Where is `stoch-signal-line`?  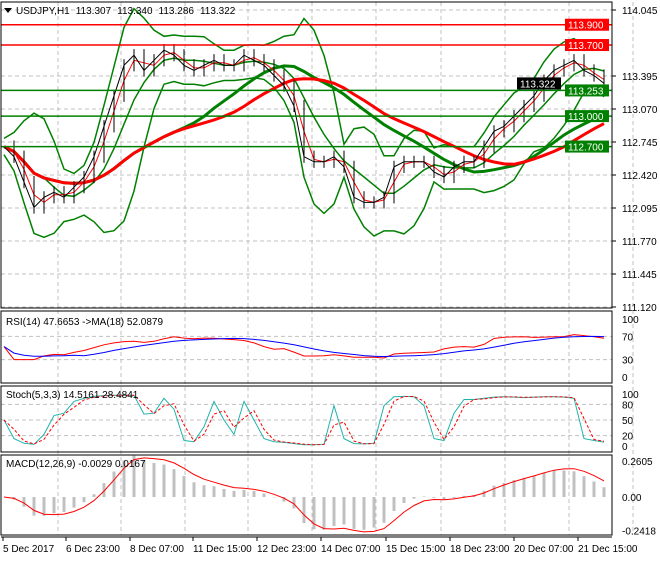 stoch-signal-line is located at coordinates (304, 420).